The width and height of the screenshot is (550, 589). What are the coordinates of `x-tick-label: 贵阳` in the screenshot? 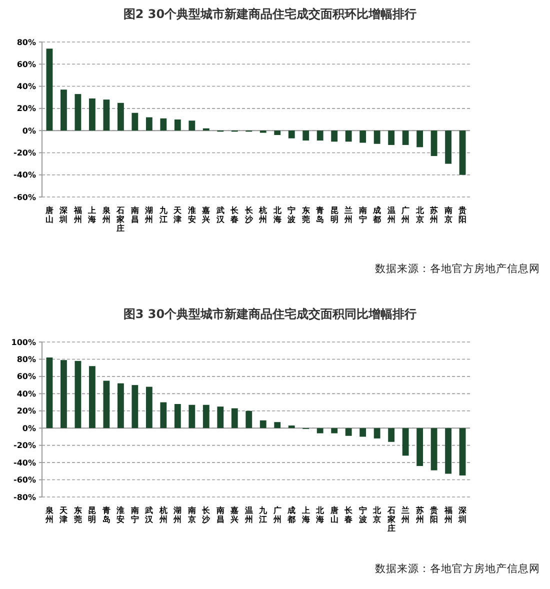 It's located at (433, 515).